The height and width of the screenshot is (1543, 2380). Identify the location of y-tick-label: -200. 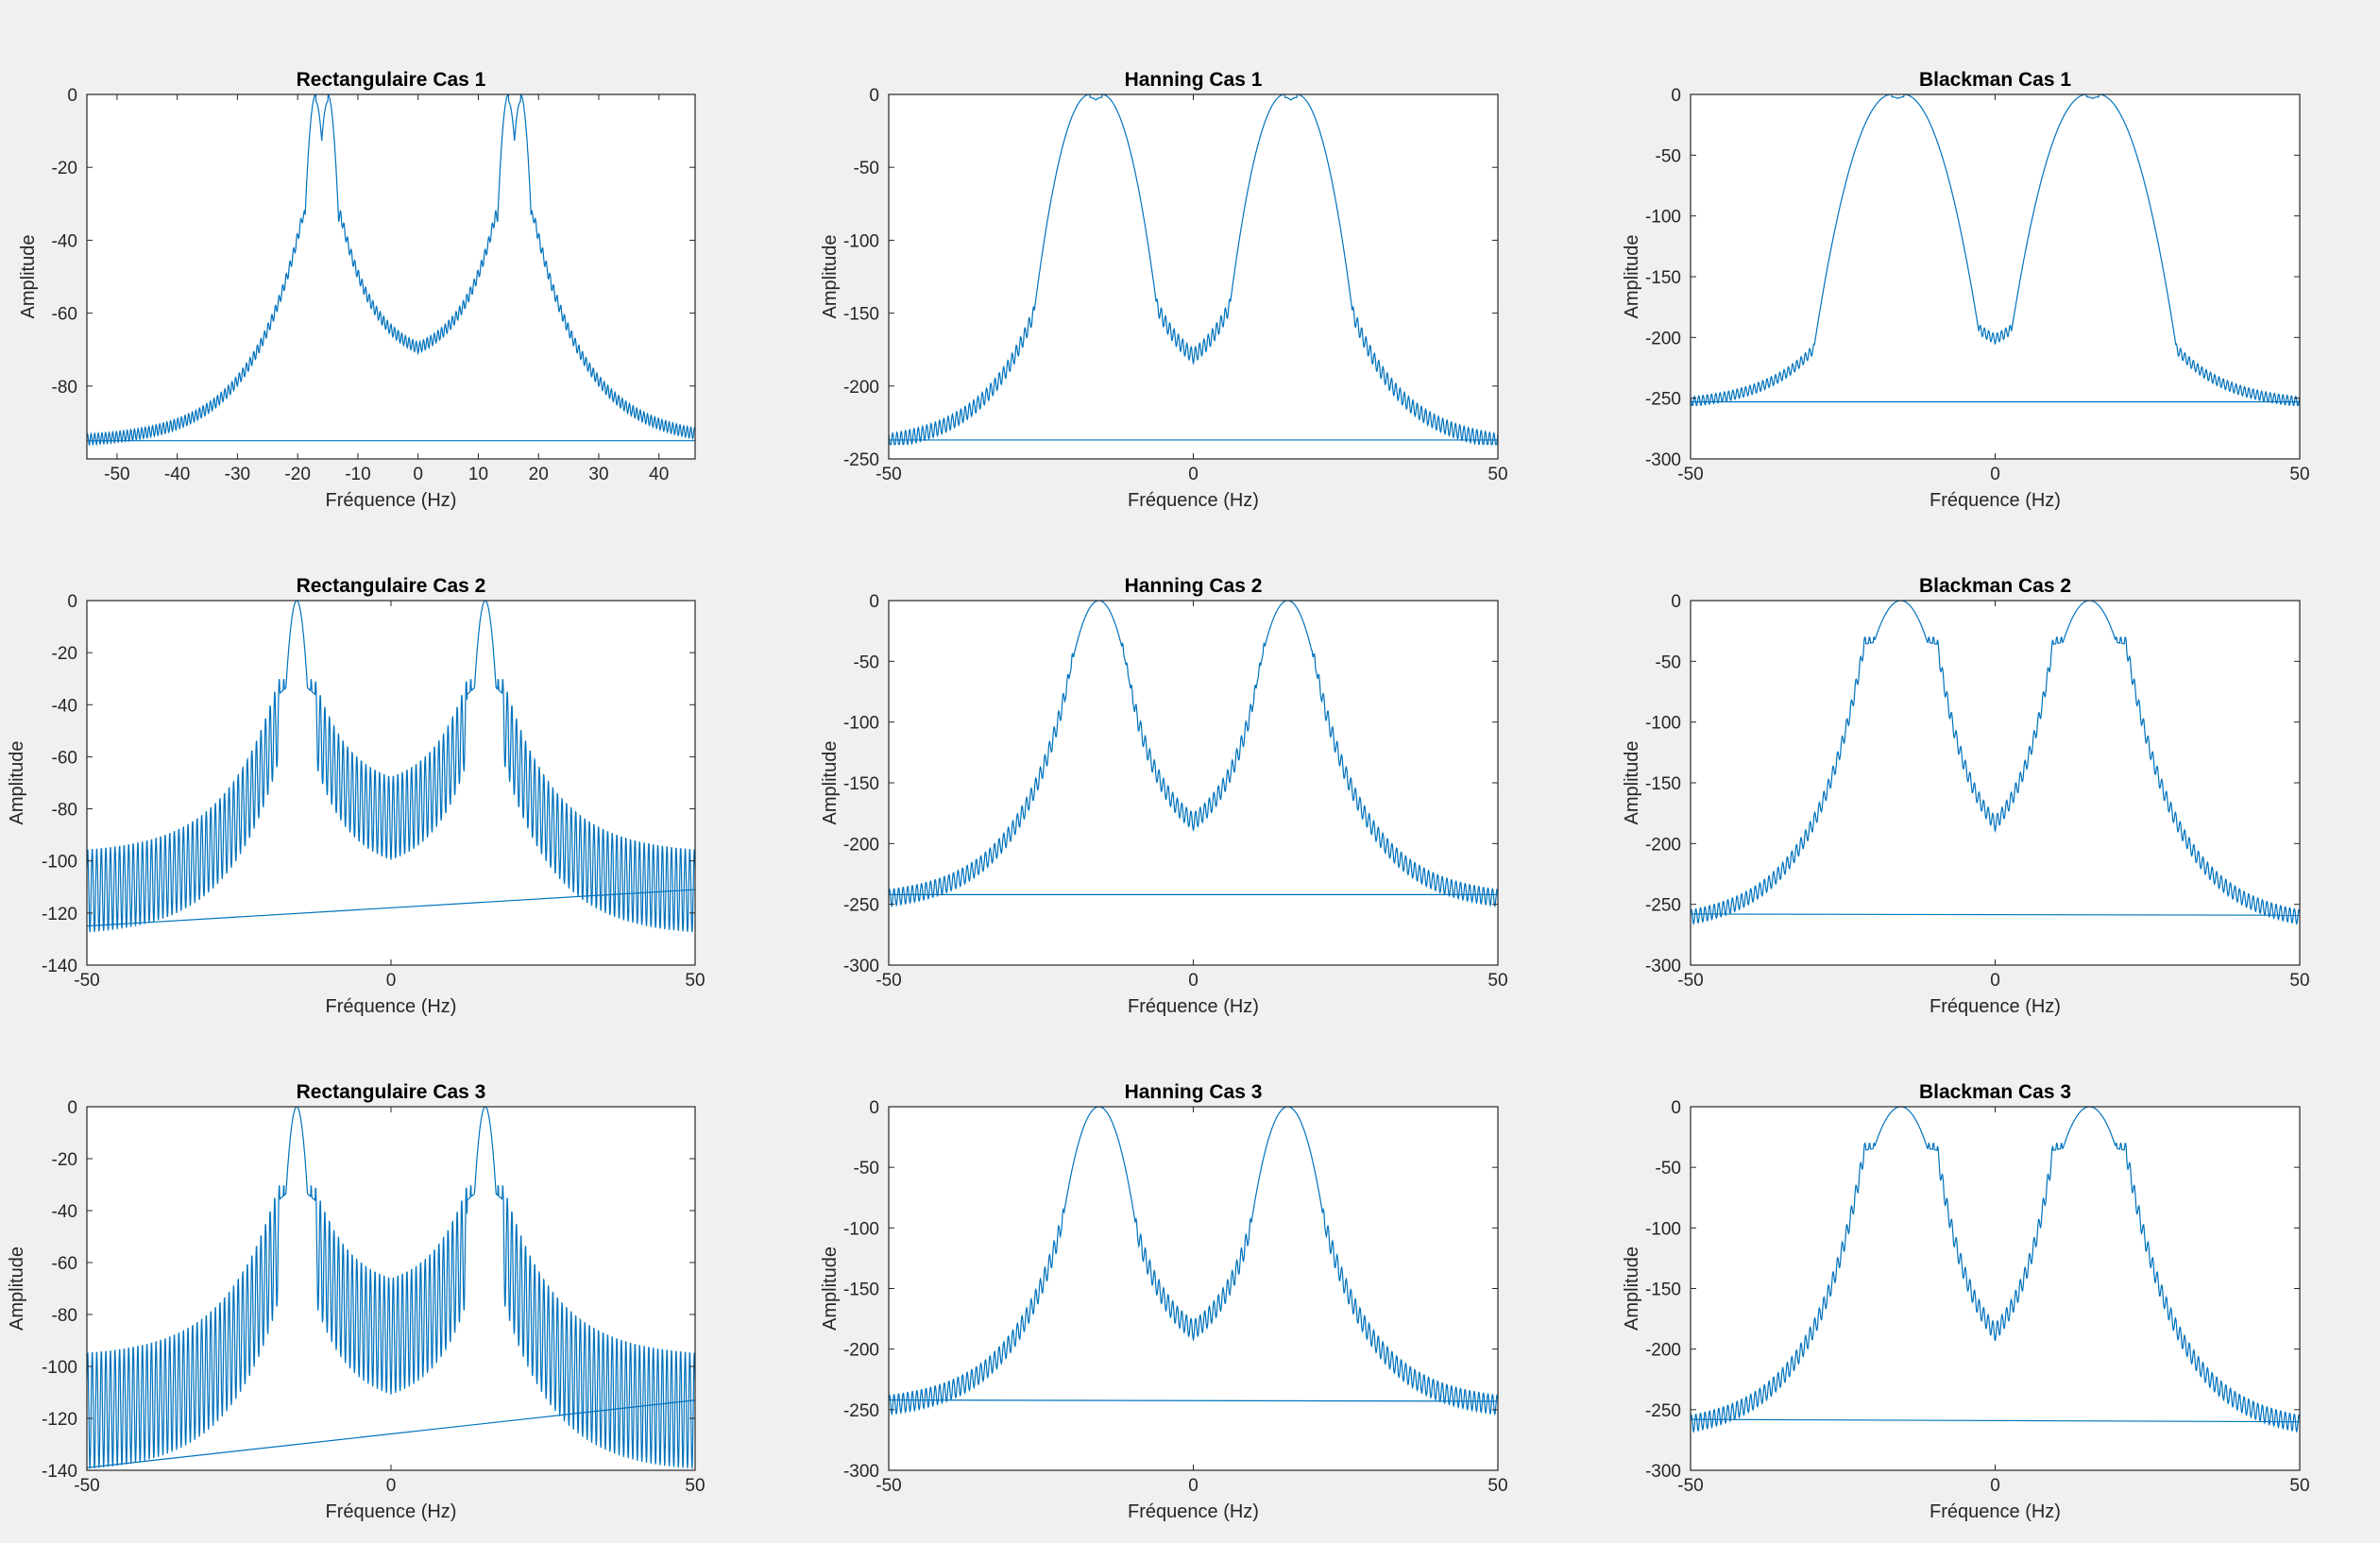
(861, 845).